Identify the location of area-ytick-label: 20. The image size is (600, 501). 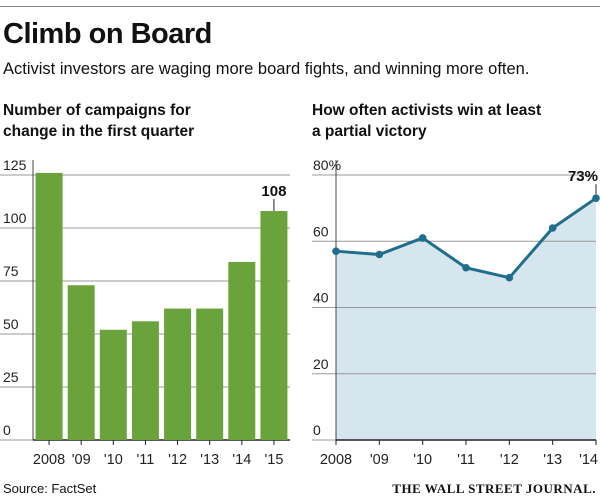
(321, 364).